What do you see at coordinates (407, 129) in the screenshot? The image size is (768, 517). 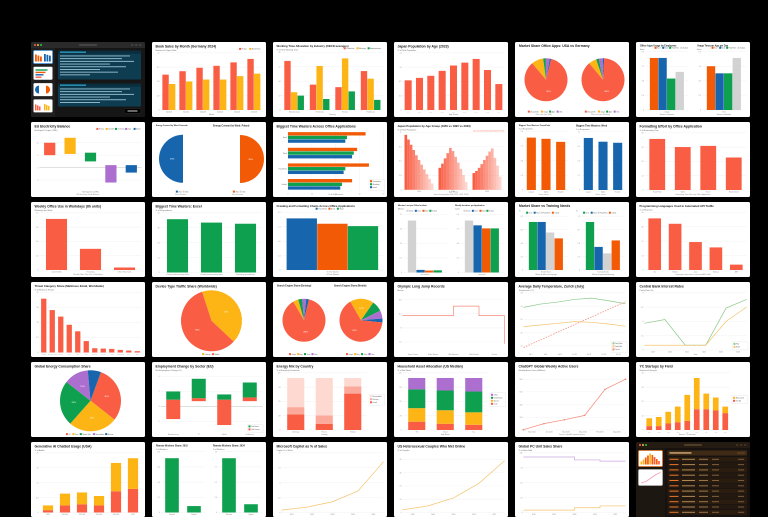 I see `chart-text: % of Total Population` at bounding box center [407, 129].